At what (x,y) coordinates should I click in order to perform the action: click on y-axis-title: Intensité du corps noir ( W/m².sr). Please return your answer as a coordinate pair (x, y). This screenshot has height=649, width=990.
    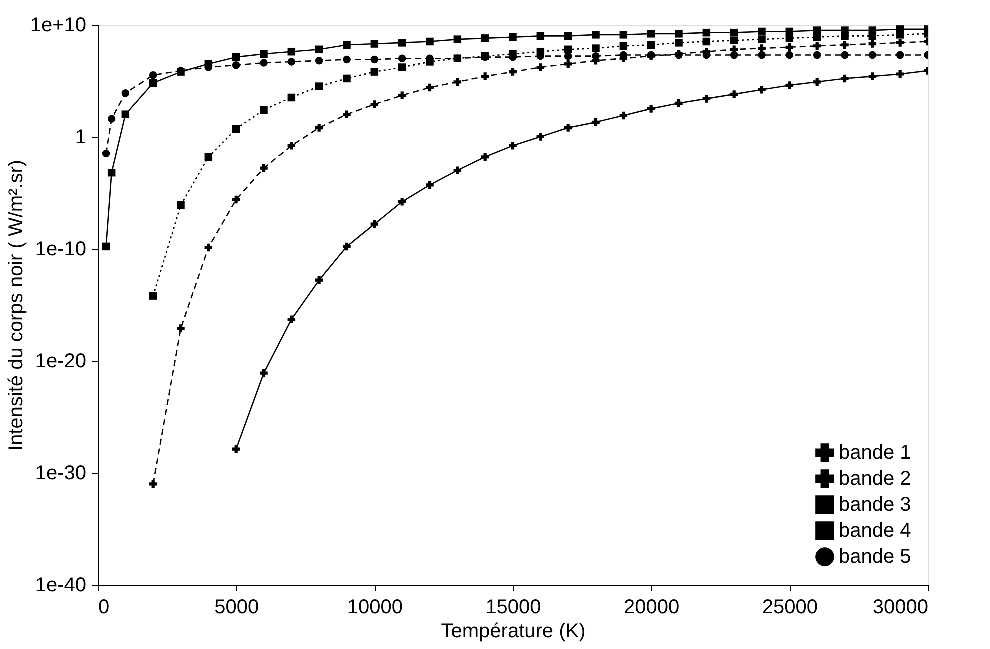
    Looking at the image, I should click on (16, 306).